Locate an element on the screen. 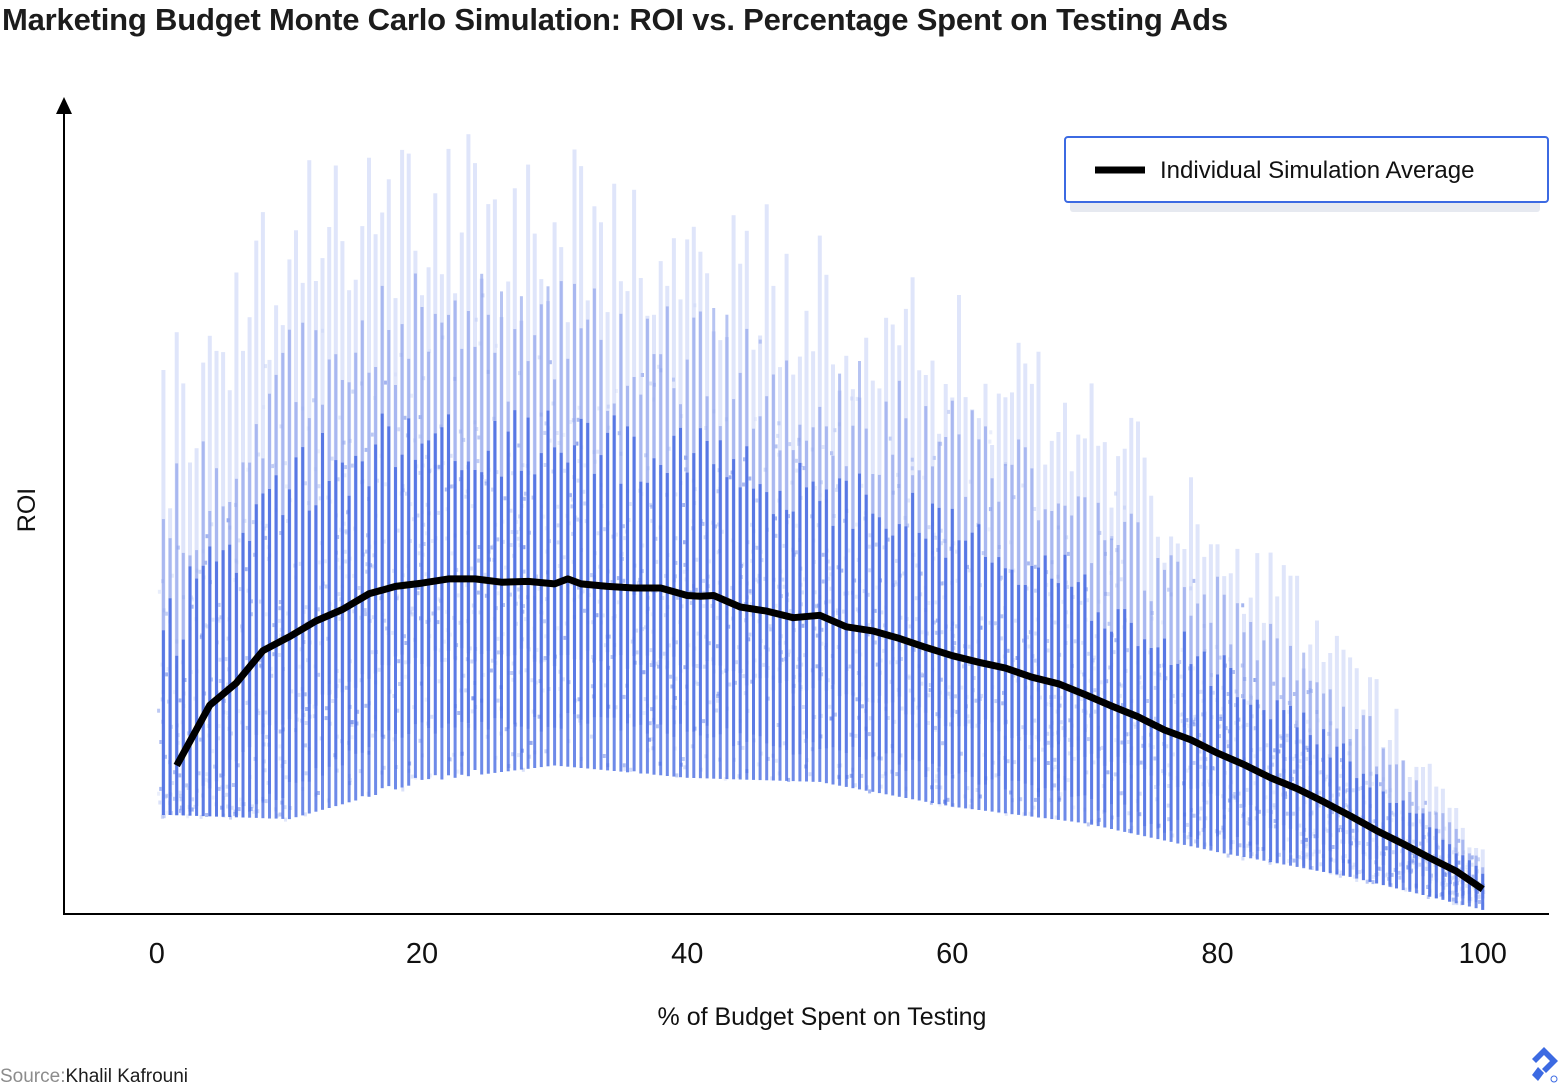  x-tick-label: 20 is located at coordinates (422, 954).